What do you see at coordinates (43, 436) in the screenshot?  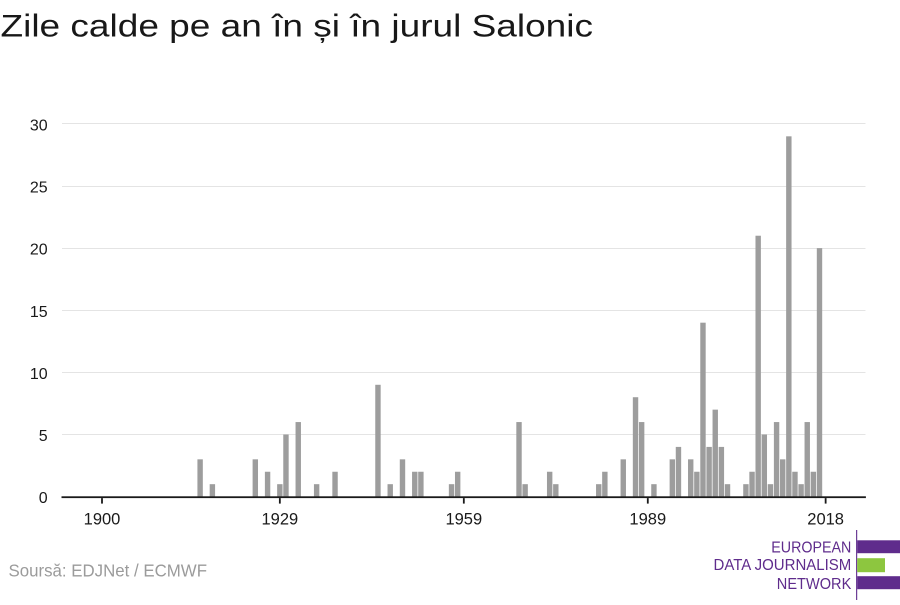 I see `svg-text: 5` at bounding box center [43, 436].